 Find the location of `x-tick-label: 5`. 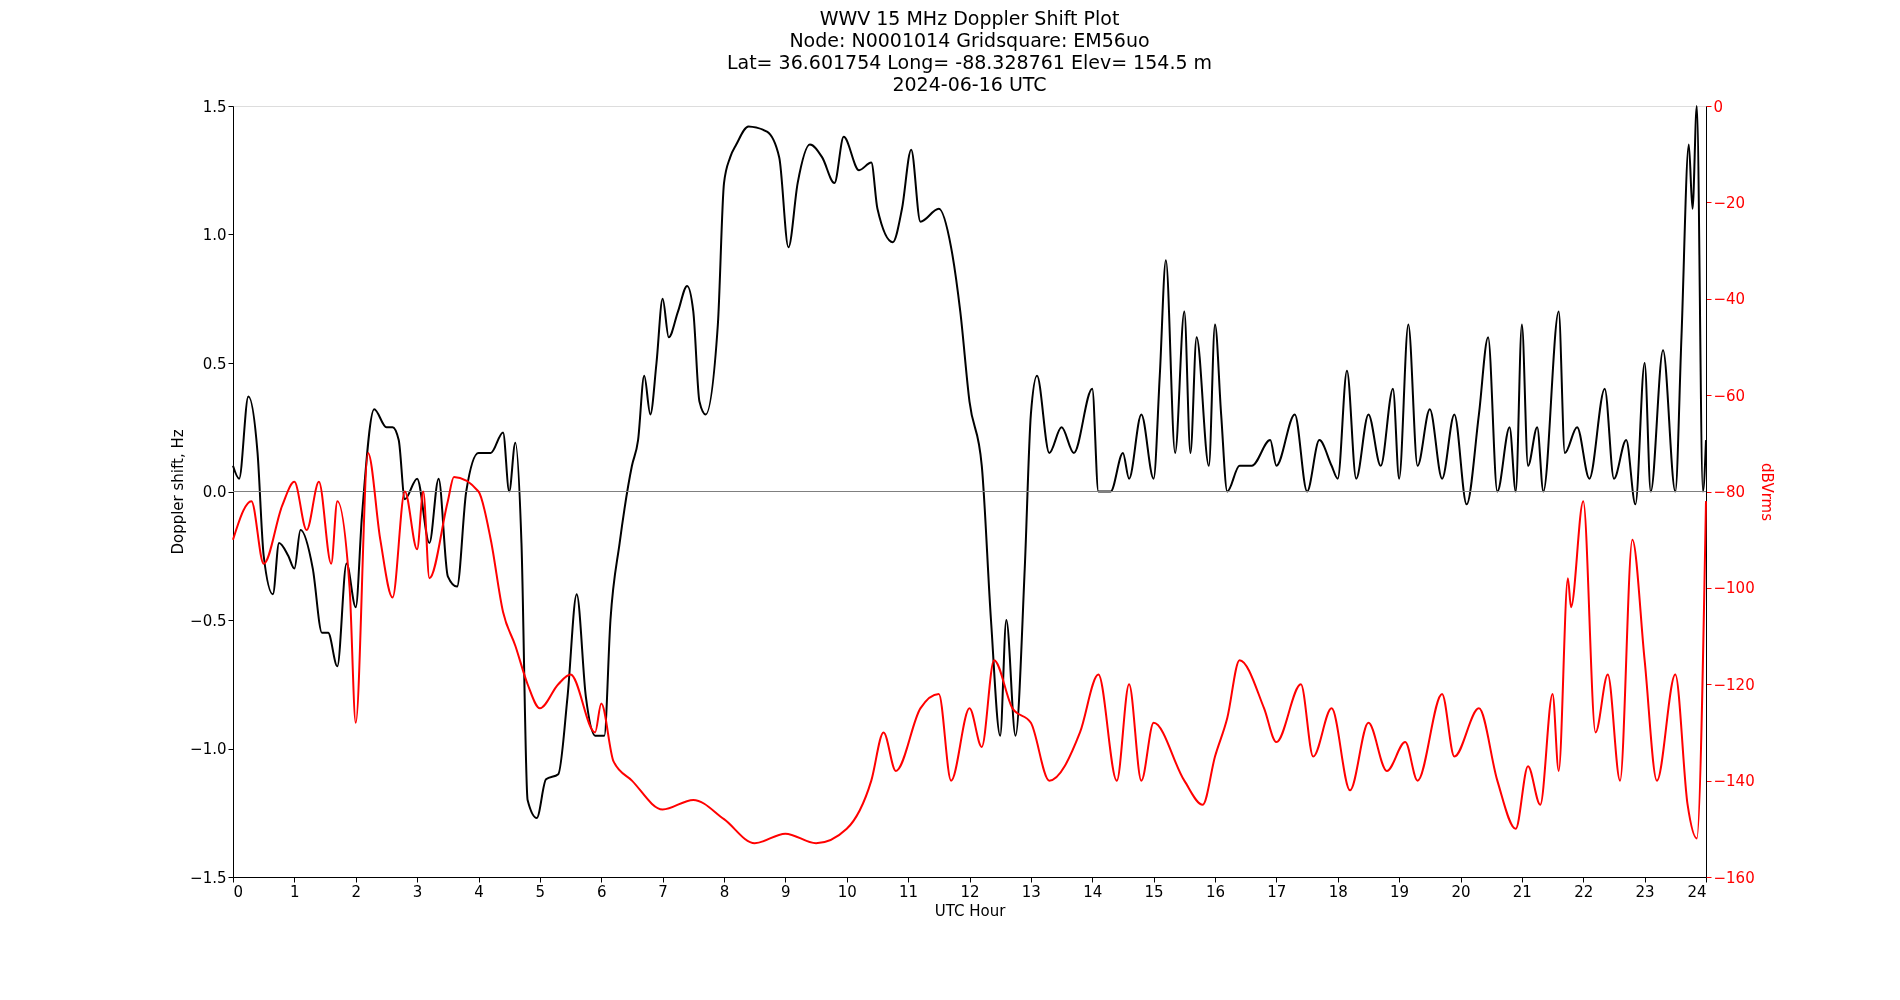

x-tick-label: 5 is located at coordinates (540, 891).